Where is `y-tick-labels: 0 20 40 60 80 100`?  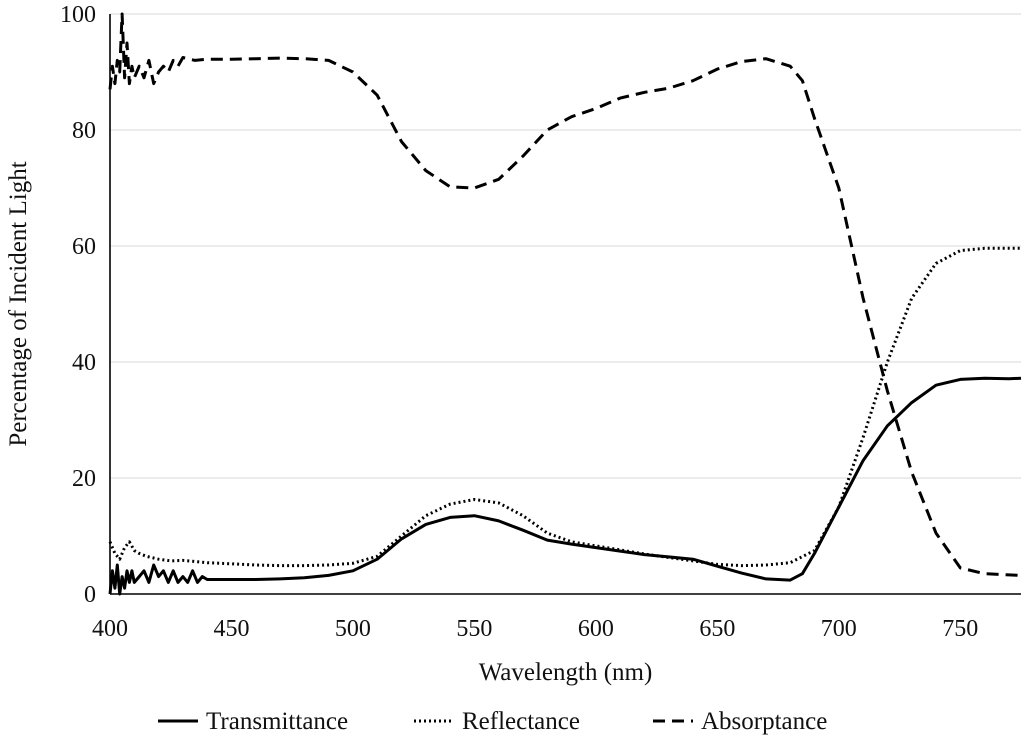 y-tick-labels: 0 20 40 60 80 100 is located at coordinates (78, 305).